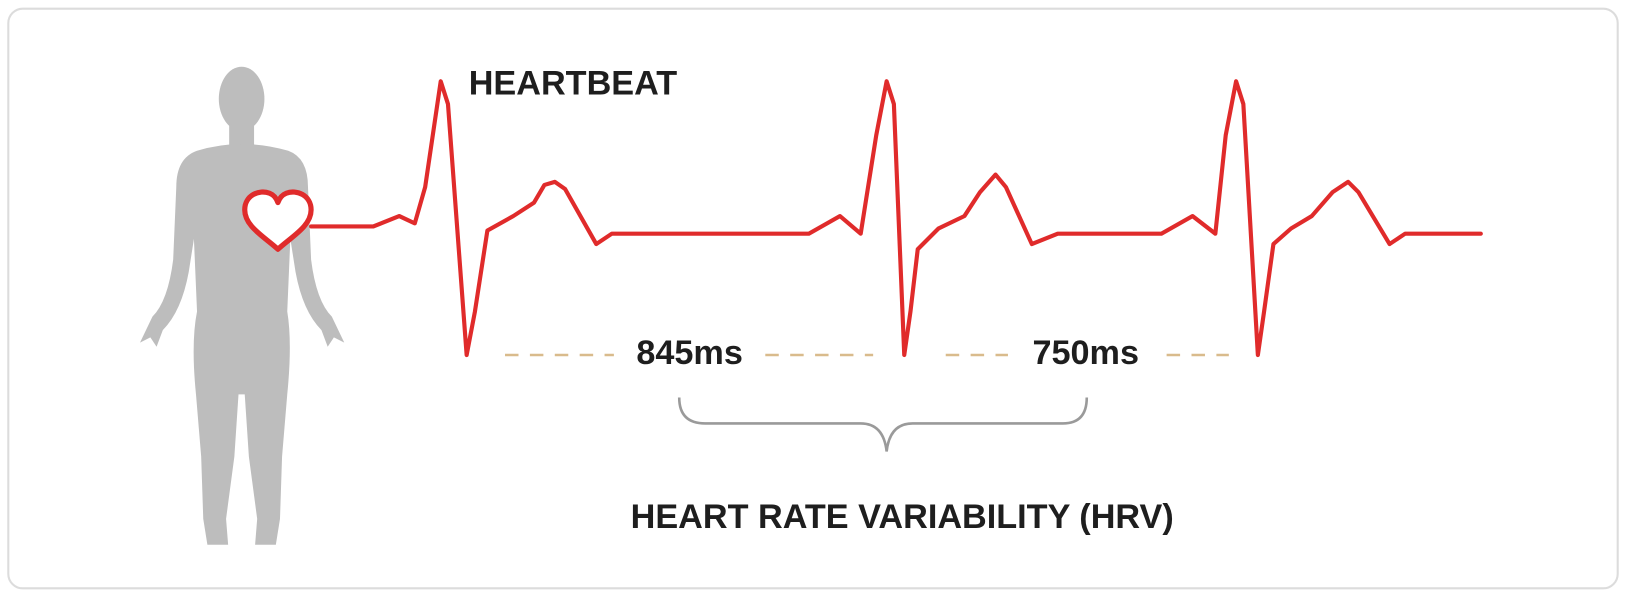 This screenshot has height=597, width=1626. What do you see at coordinates (1085, 353) in the screenshot?
I see `interval-label: 750ms` at bounding box center [1085, 353].